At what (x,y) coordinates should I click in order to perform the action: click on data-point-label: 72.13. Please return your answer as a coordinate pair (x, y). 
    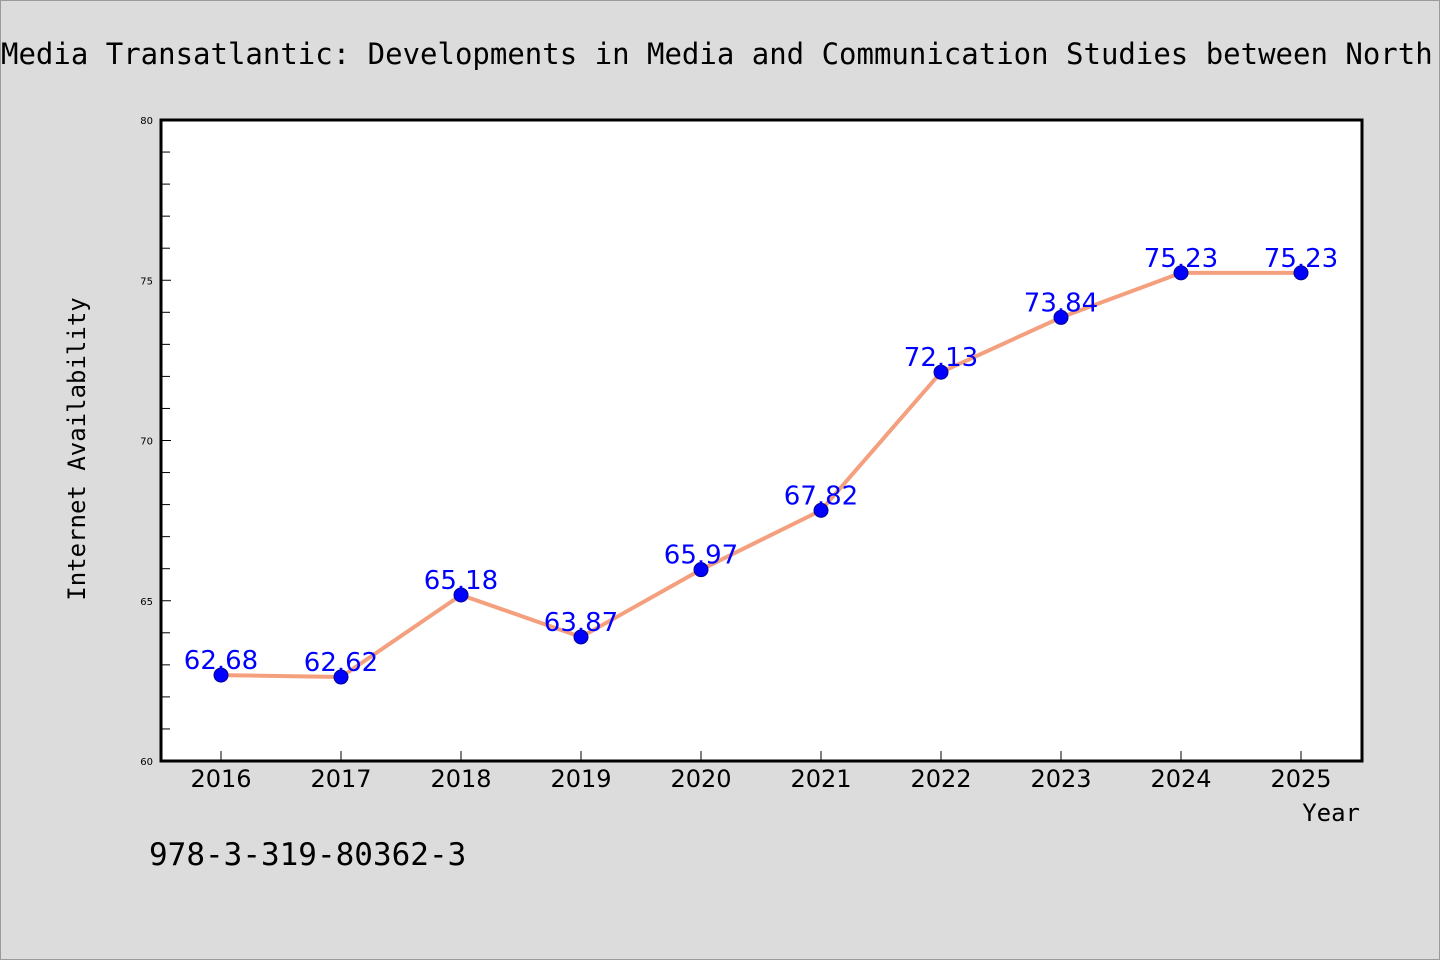
    Looking at the image, I should click on (941, 358).